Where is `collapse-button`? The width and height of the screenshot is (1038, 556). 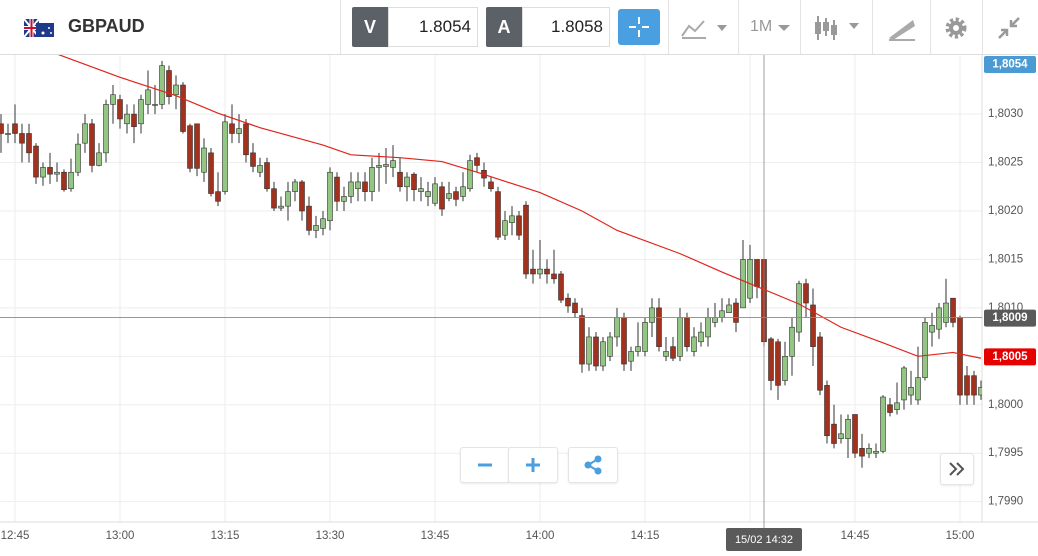 collapse-button is located at coordinates (1010, 28).